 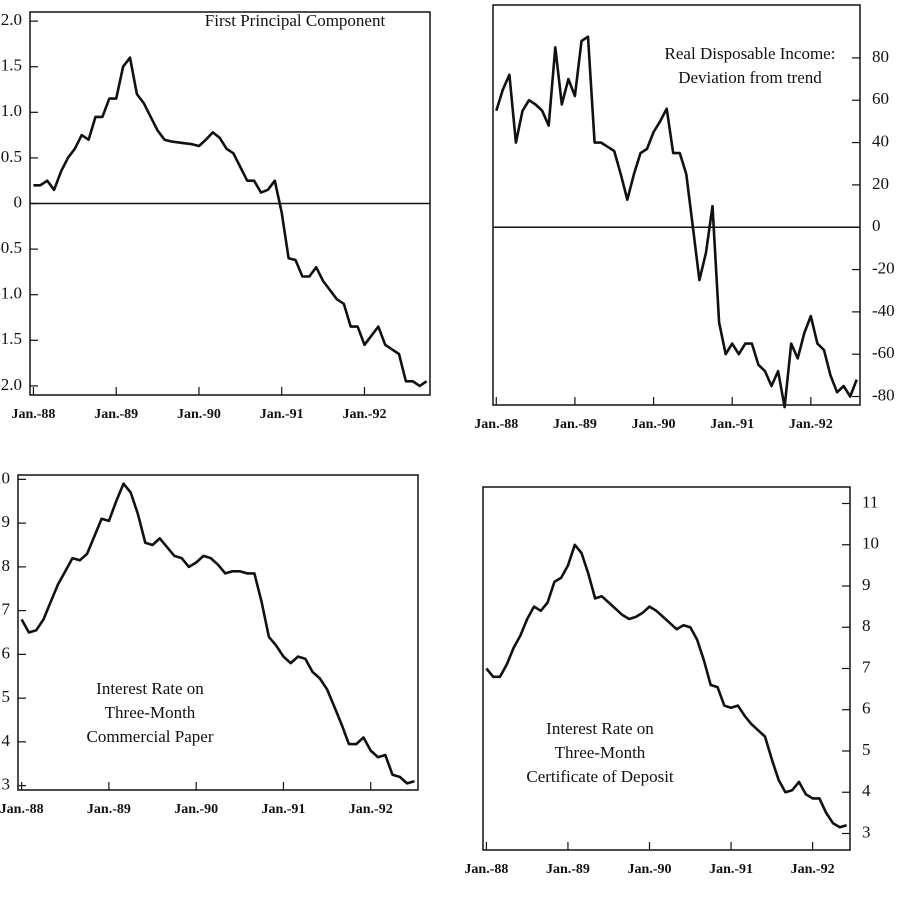 What do you see at coordinates (883, 267) in the screenshot?
I see `y-tick-label: -20` at bounding box center [883, 267].